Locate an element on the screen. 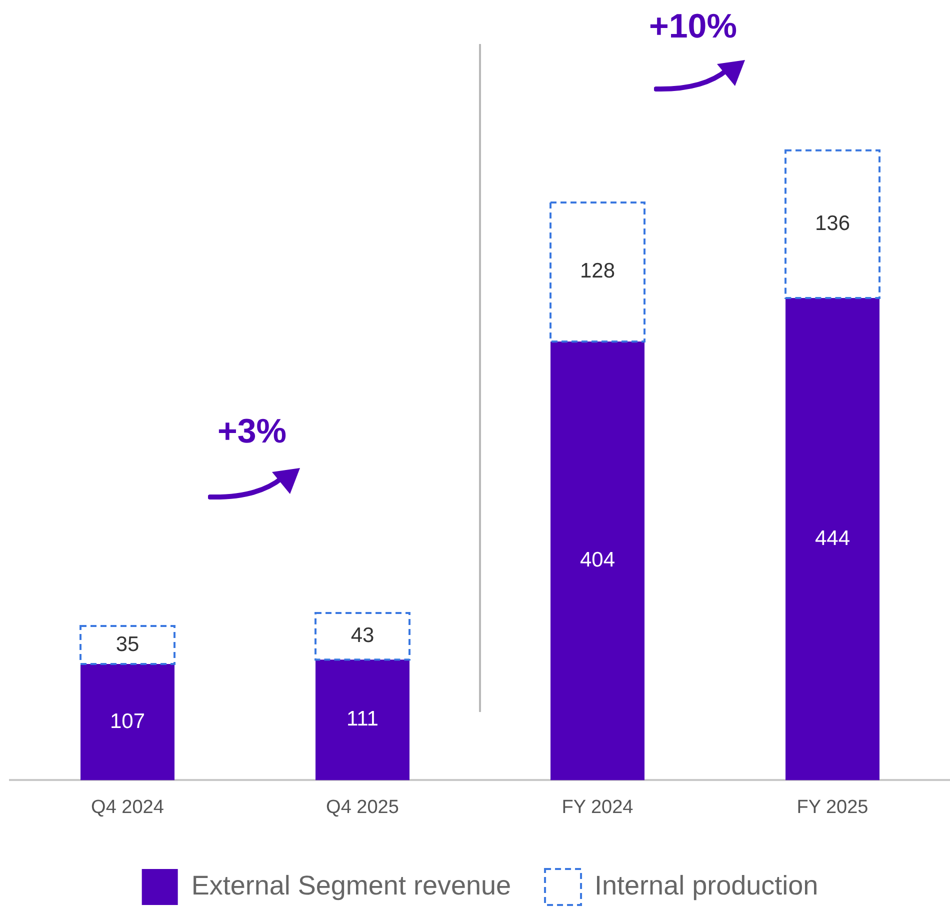 This screenshot has height=915, width=950. x-tick-label: FY 2024 is located at coordinates (598, 807).